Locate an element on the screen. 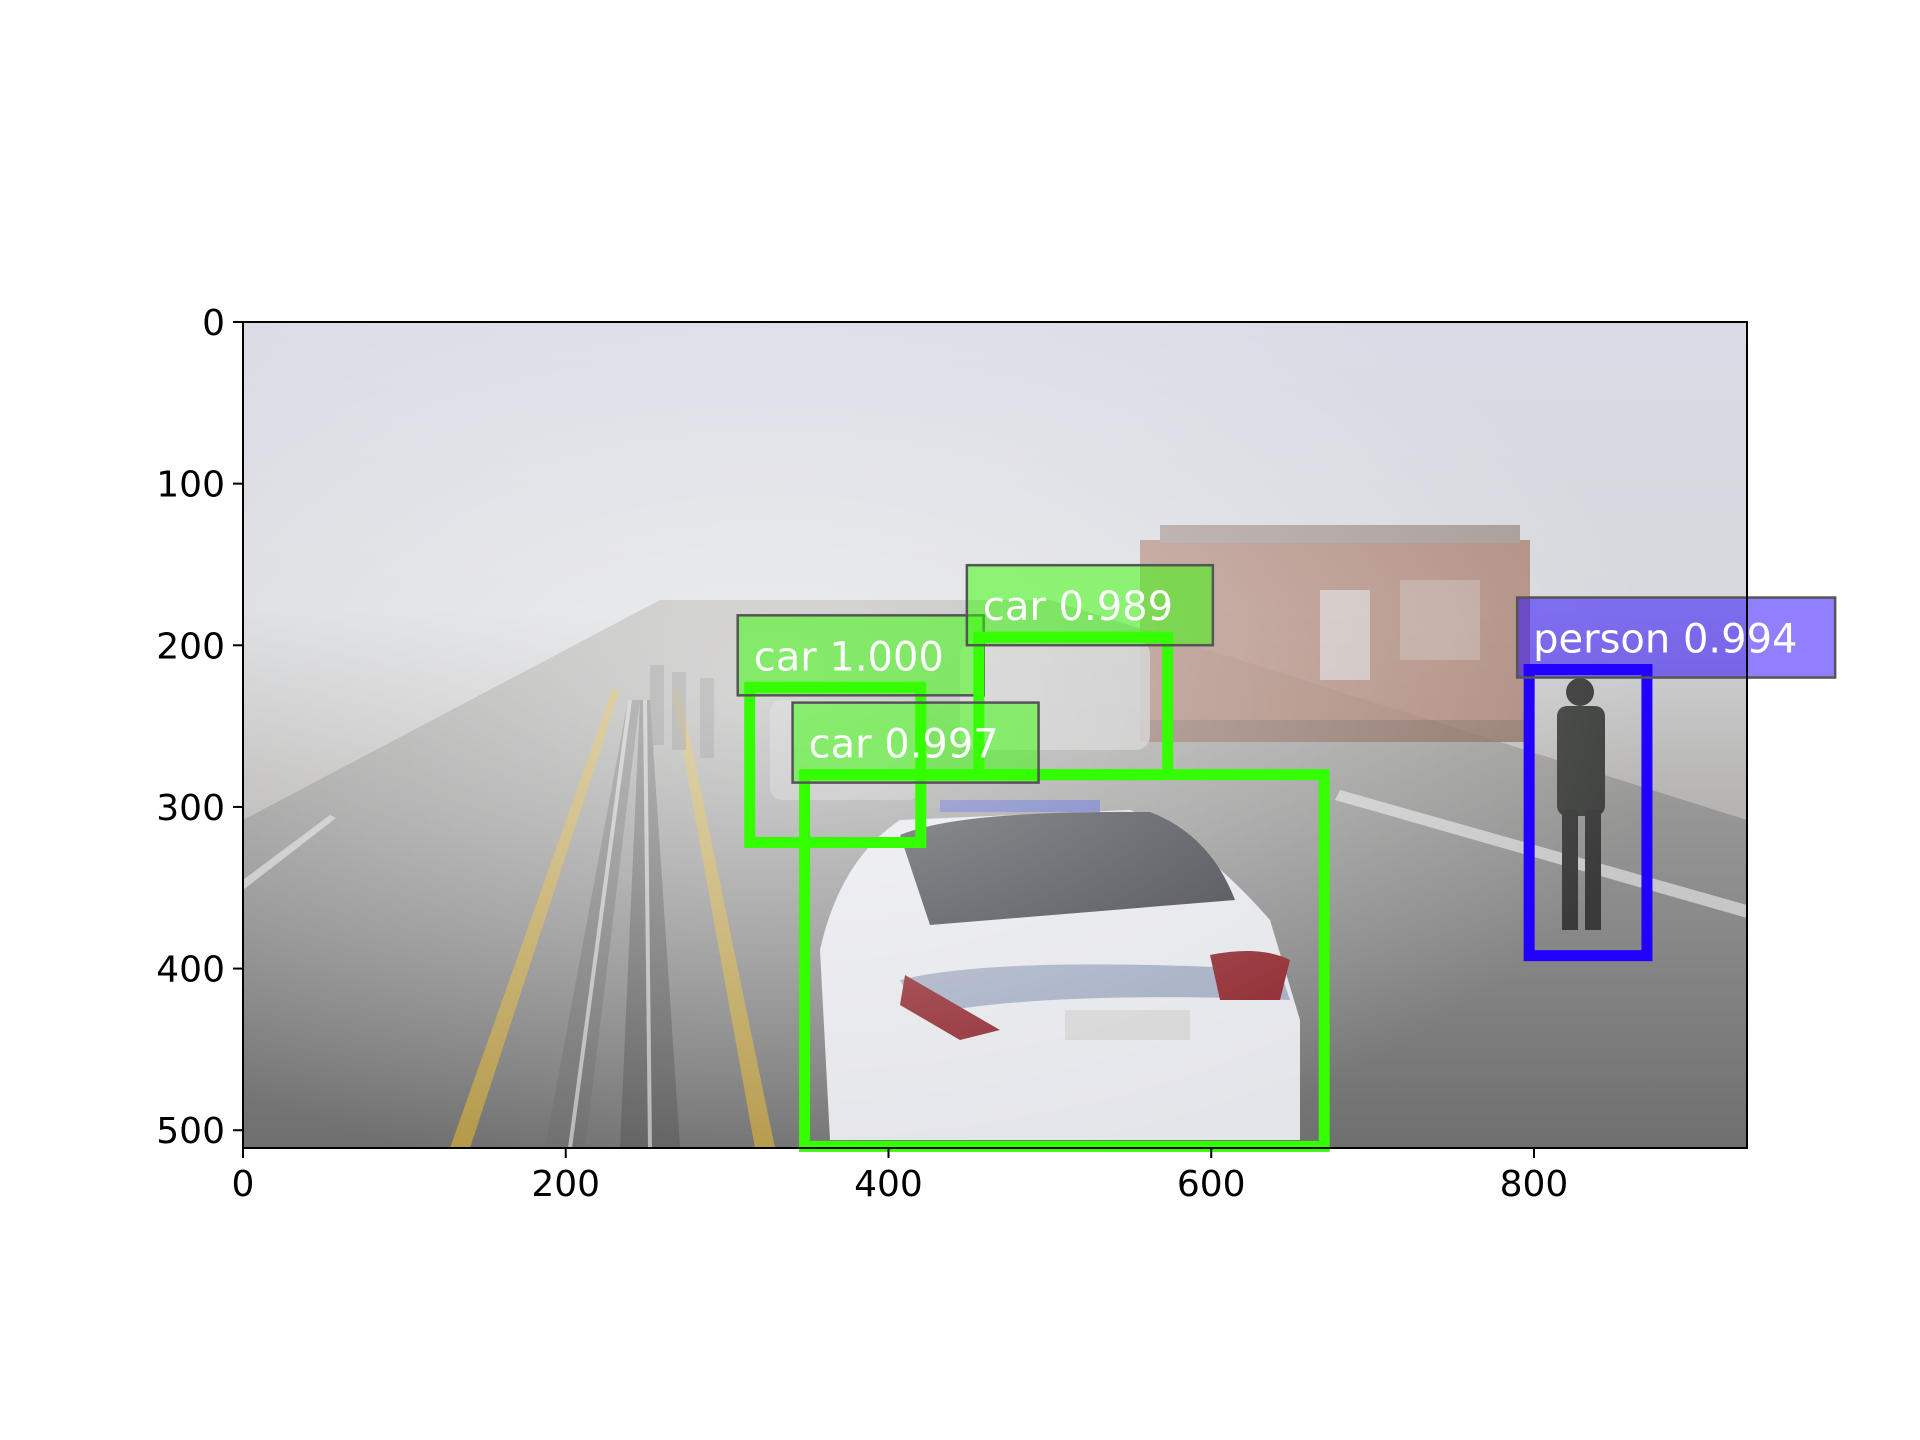  person-detection-label: person 0.994 is located at coordinates (1665, 640).